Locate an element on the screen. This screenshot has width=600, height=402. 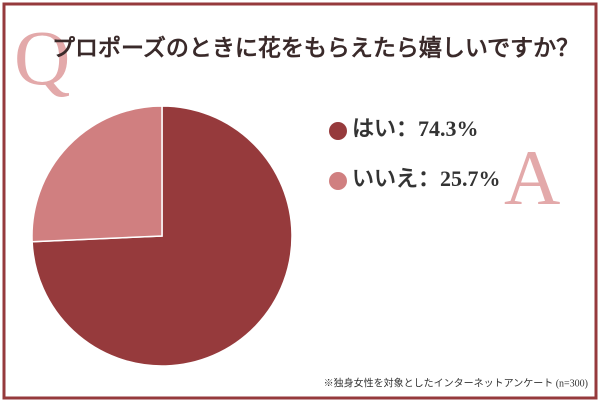
answer-mark: A is located at coordinates (532, 177).